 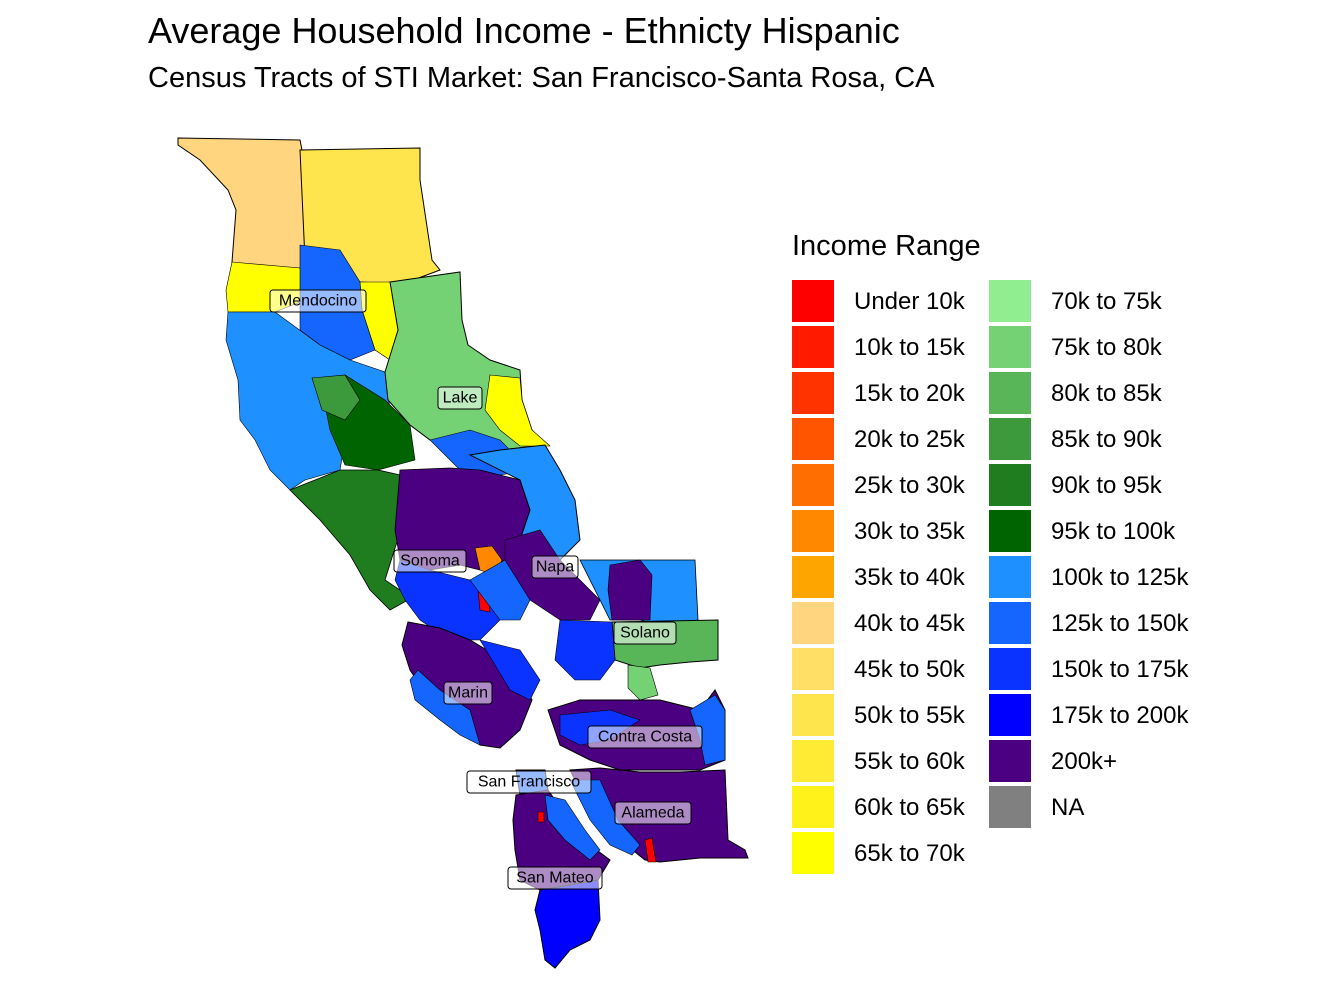 I want to click on svg-text: Lake, so click(x=460, y=398).